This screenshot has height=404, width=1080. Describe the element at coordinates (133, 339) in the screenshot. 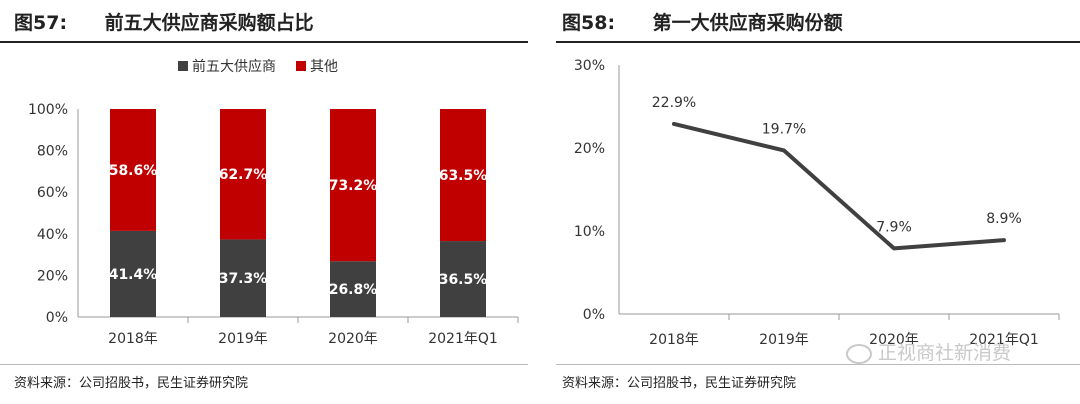

I see `bar-x-tick-label: 2018年` at that location.